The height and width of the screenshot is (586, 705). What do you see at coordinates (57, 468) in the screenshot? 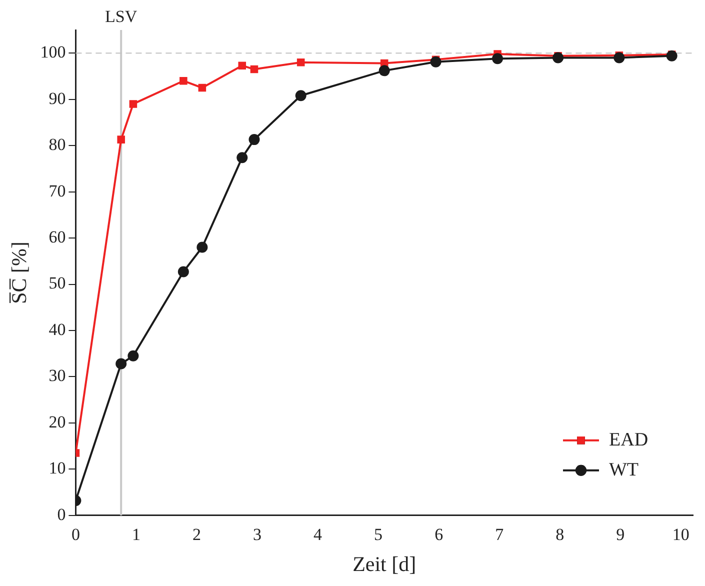
I see `y-tick-label: 10` at bounding box center [57, 468].